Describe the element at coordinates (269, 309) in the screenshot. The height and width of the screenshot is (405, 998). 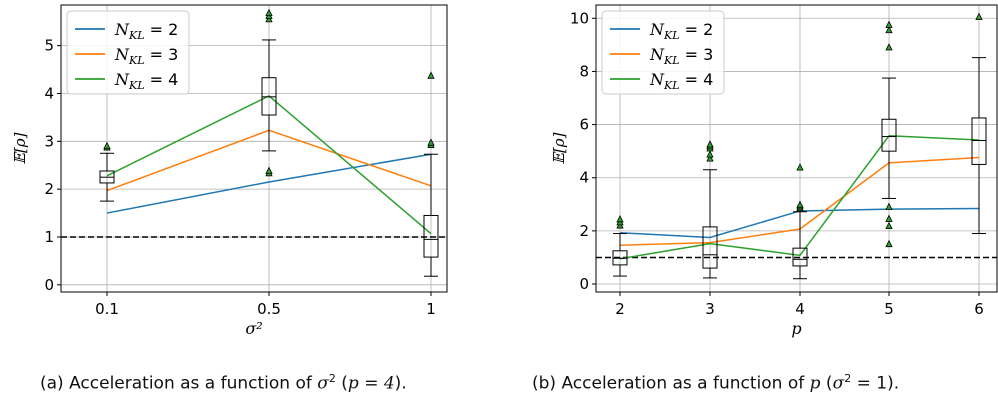
I see `x-tick-label-1: 0.5` at that location.